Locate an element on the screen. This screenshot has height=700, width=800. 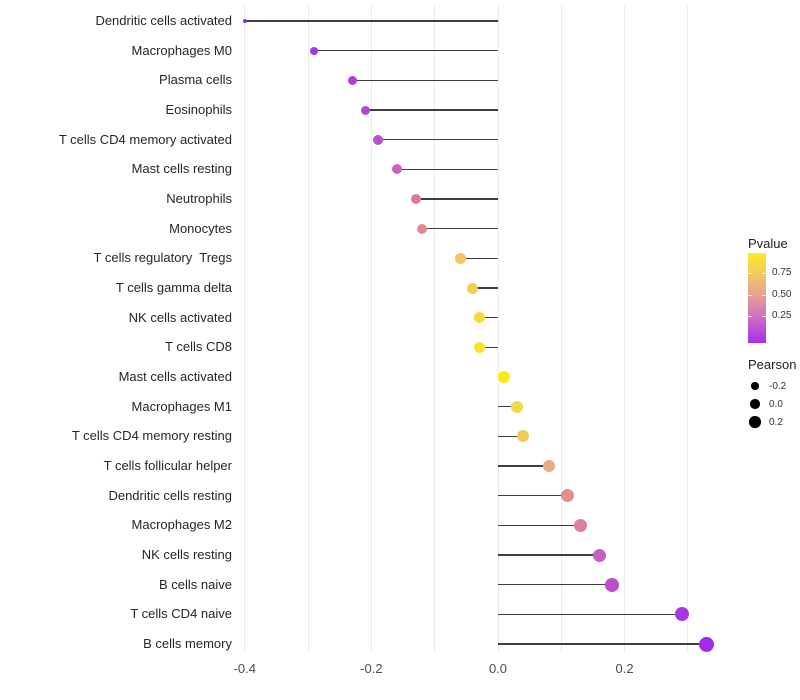
row-label: Monocytes is located at coordinates (200, 228).